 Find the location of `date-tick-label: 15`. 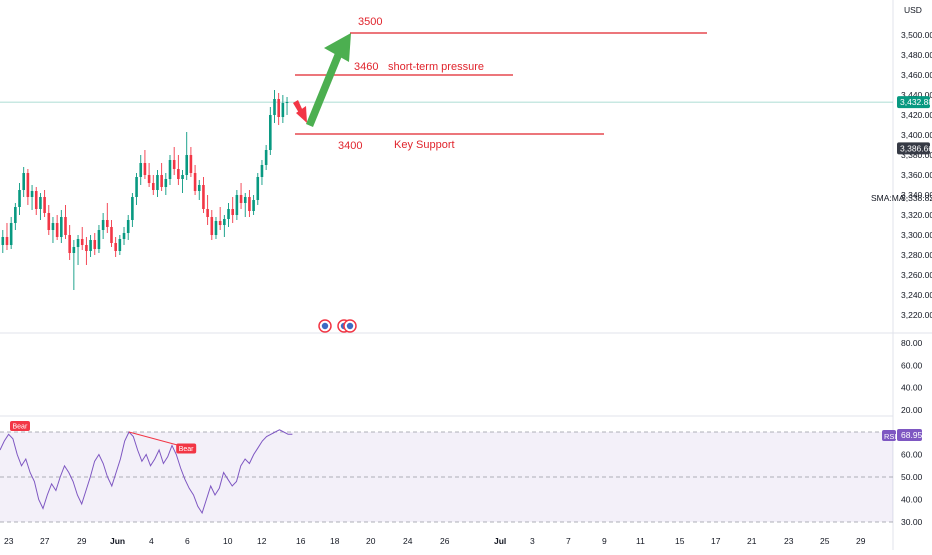

date-tick-label: 15 is located at coordinates (680, 541).